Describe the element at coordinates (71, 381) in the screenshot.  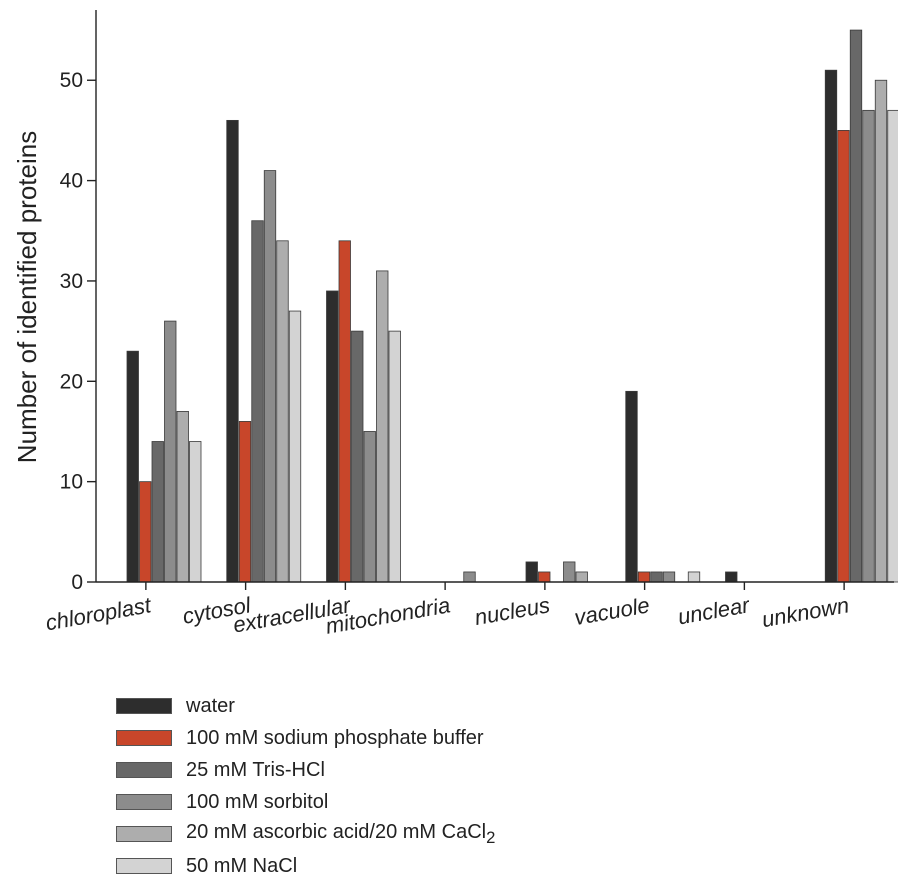
I see `y-tick-label: 20` at that location.